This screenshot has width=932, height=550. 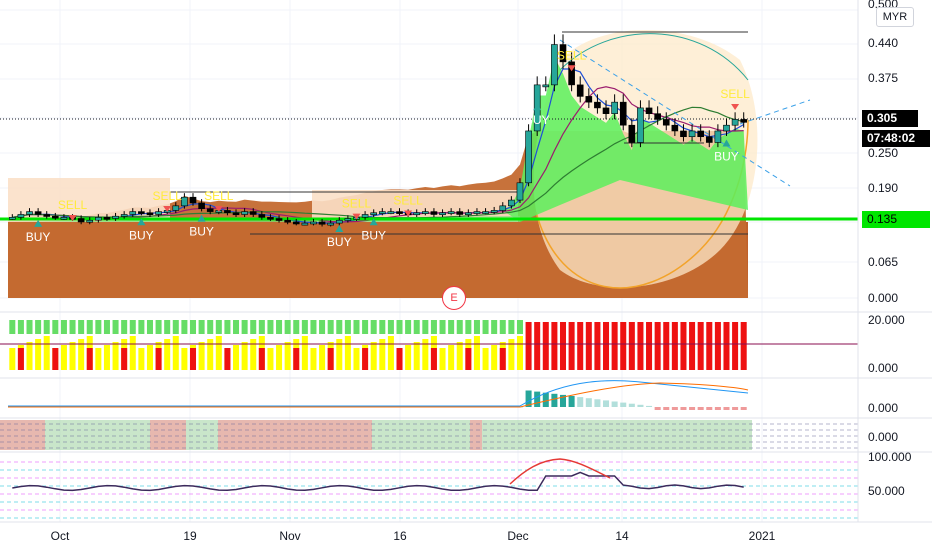 What do you see at coordinates (517, 536) in the screenshot?
I see `time-axis-label: Dec` at bounding box center [517, 536].